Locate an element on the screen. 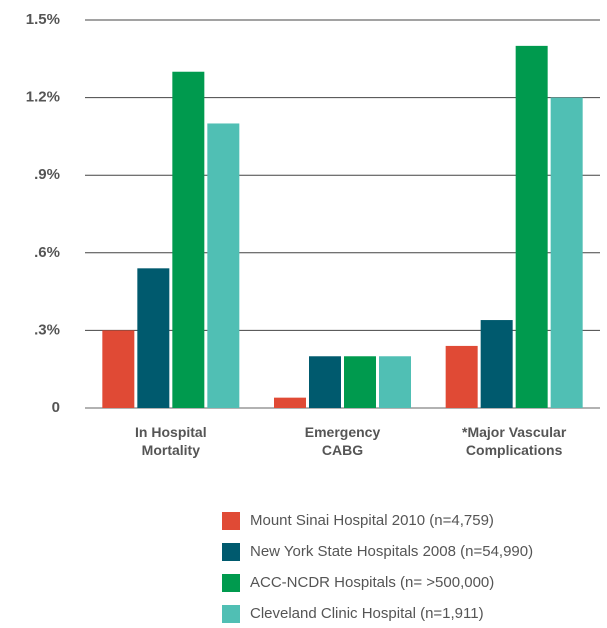 Image resolution: width=607 pixels, height=628 pixels. y-tick-label: .9% is located at coordinates (47, 174).